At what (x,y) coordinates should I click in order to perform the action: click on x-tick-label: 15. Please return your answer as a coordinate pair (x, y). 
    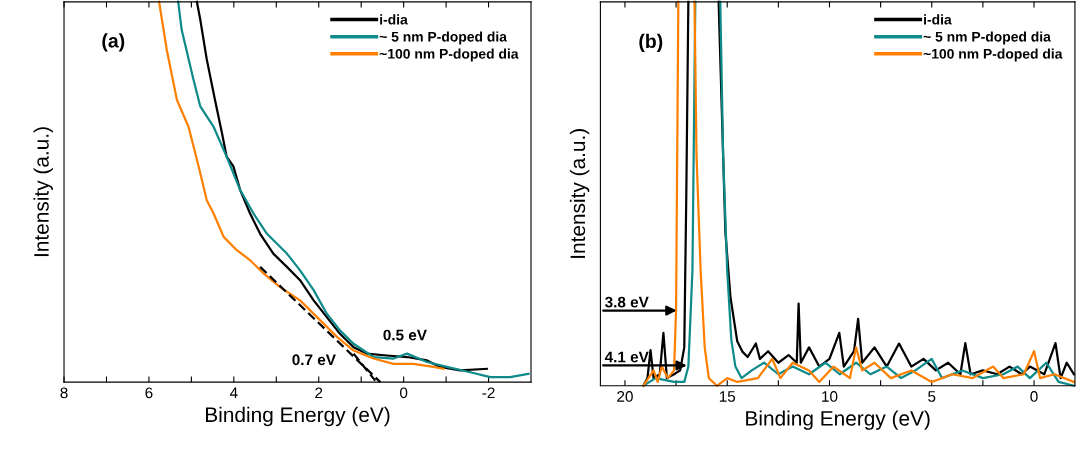
    Looking at the image, I should click on (727, 396).